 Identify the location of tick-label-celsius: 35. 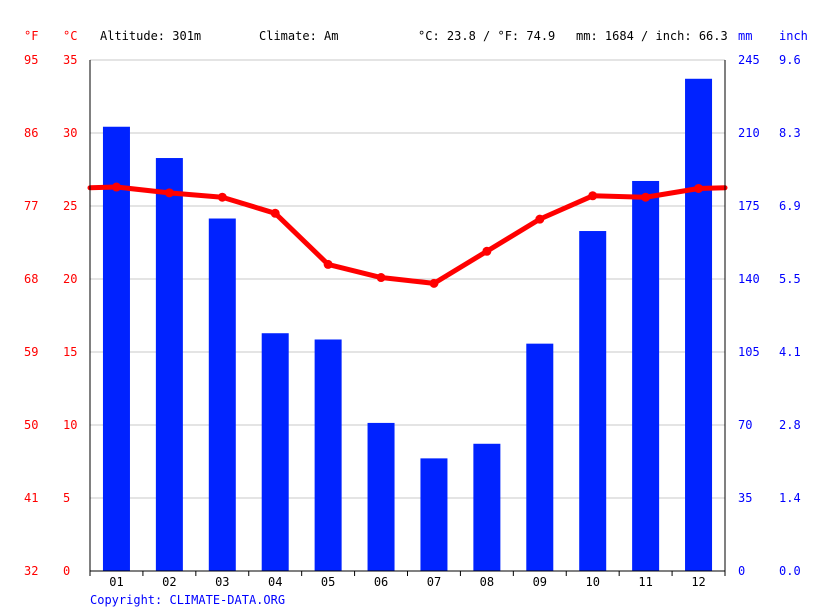
(70, 60).